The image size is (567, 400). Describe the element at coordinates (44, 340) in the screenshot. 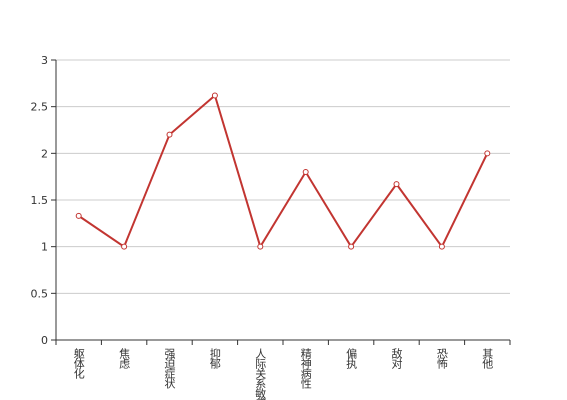

I see `y-tick-label: 0` at that location.